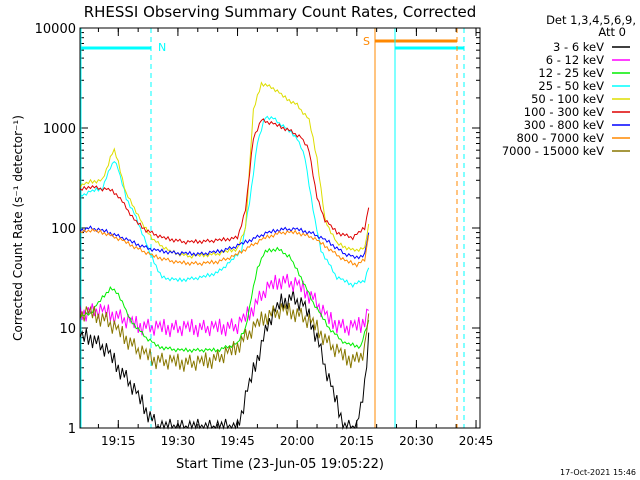 The height and width of the screenshot is (480, 640). I want to click on legend-entry-label: 100 - 300 keV, so click(564, 112).